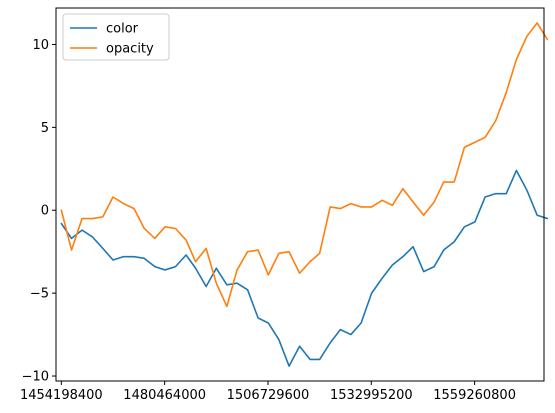  What do you see at coordinates (164, 395) in the screenshot?
I see `x-tick-label: 1480464000` at bounding box center [164, 395].